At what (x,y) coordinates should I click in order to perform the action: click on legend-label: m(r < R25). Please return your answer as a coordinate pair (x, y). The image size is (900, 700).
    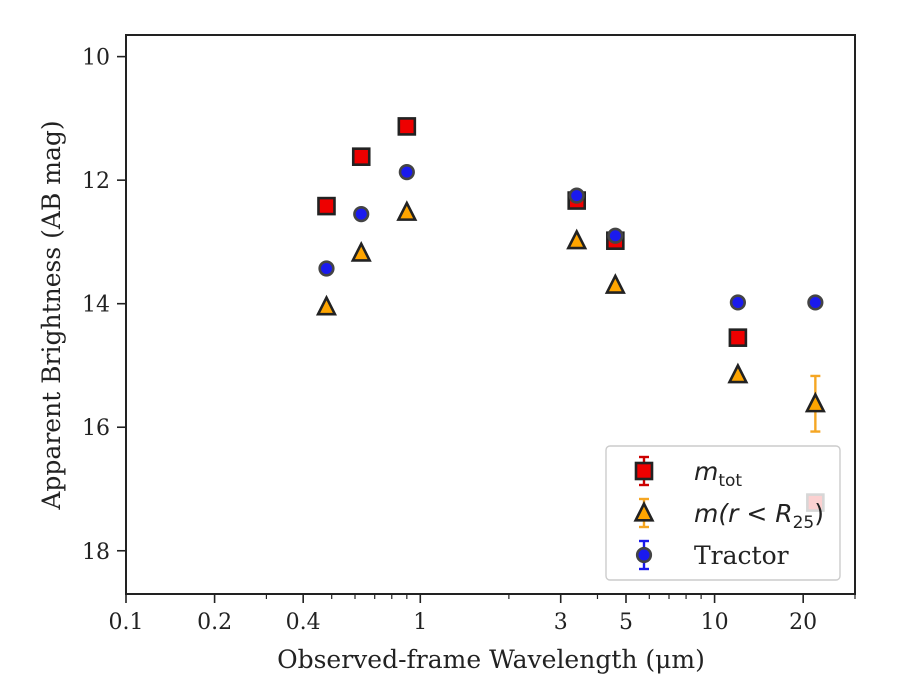
    Looking at the image, I should click on (759, 516).